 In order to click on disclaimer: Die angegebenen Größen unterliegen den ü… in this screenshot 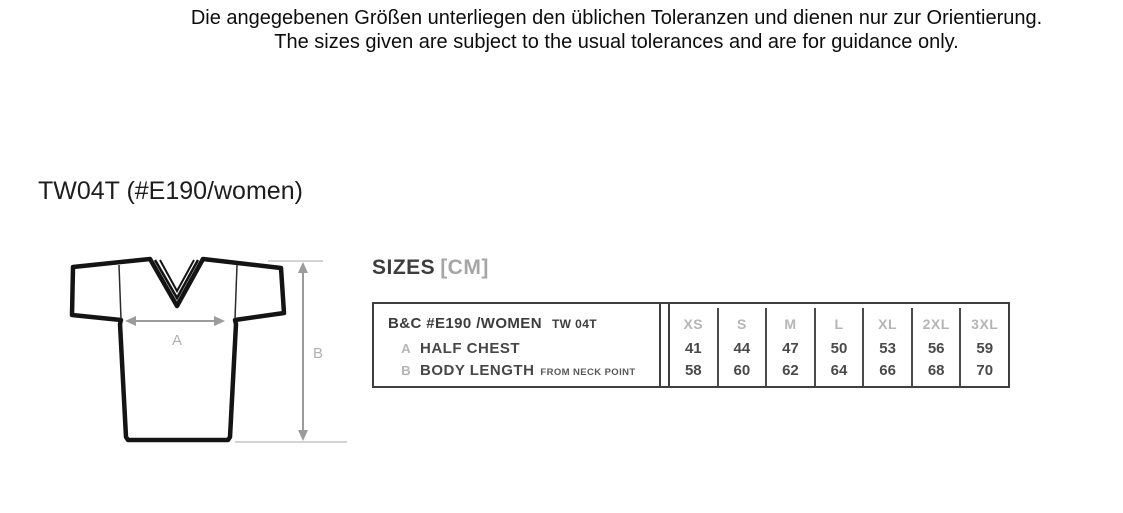, I will do `click(616, 30)`.